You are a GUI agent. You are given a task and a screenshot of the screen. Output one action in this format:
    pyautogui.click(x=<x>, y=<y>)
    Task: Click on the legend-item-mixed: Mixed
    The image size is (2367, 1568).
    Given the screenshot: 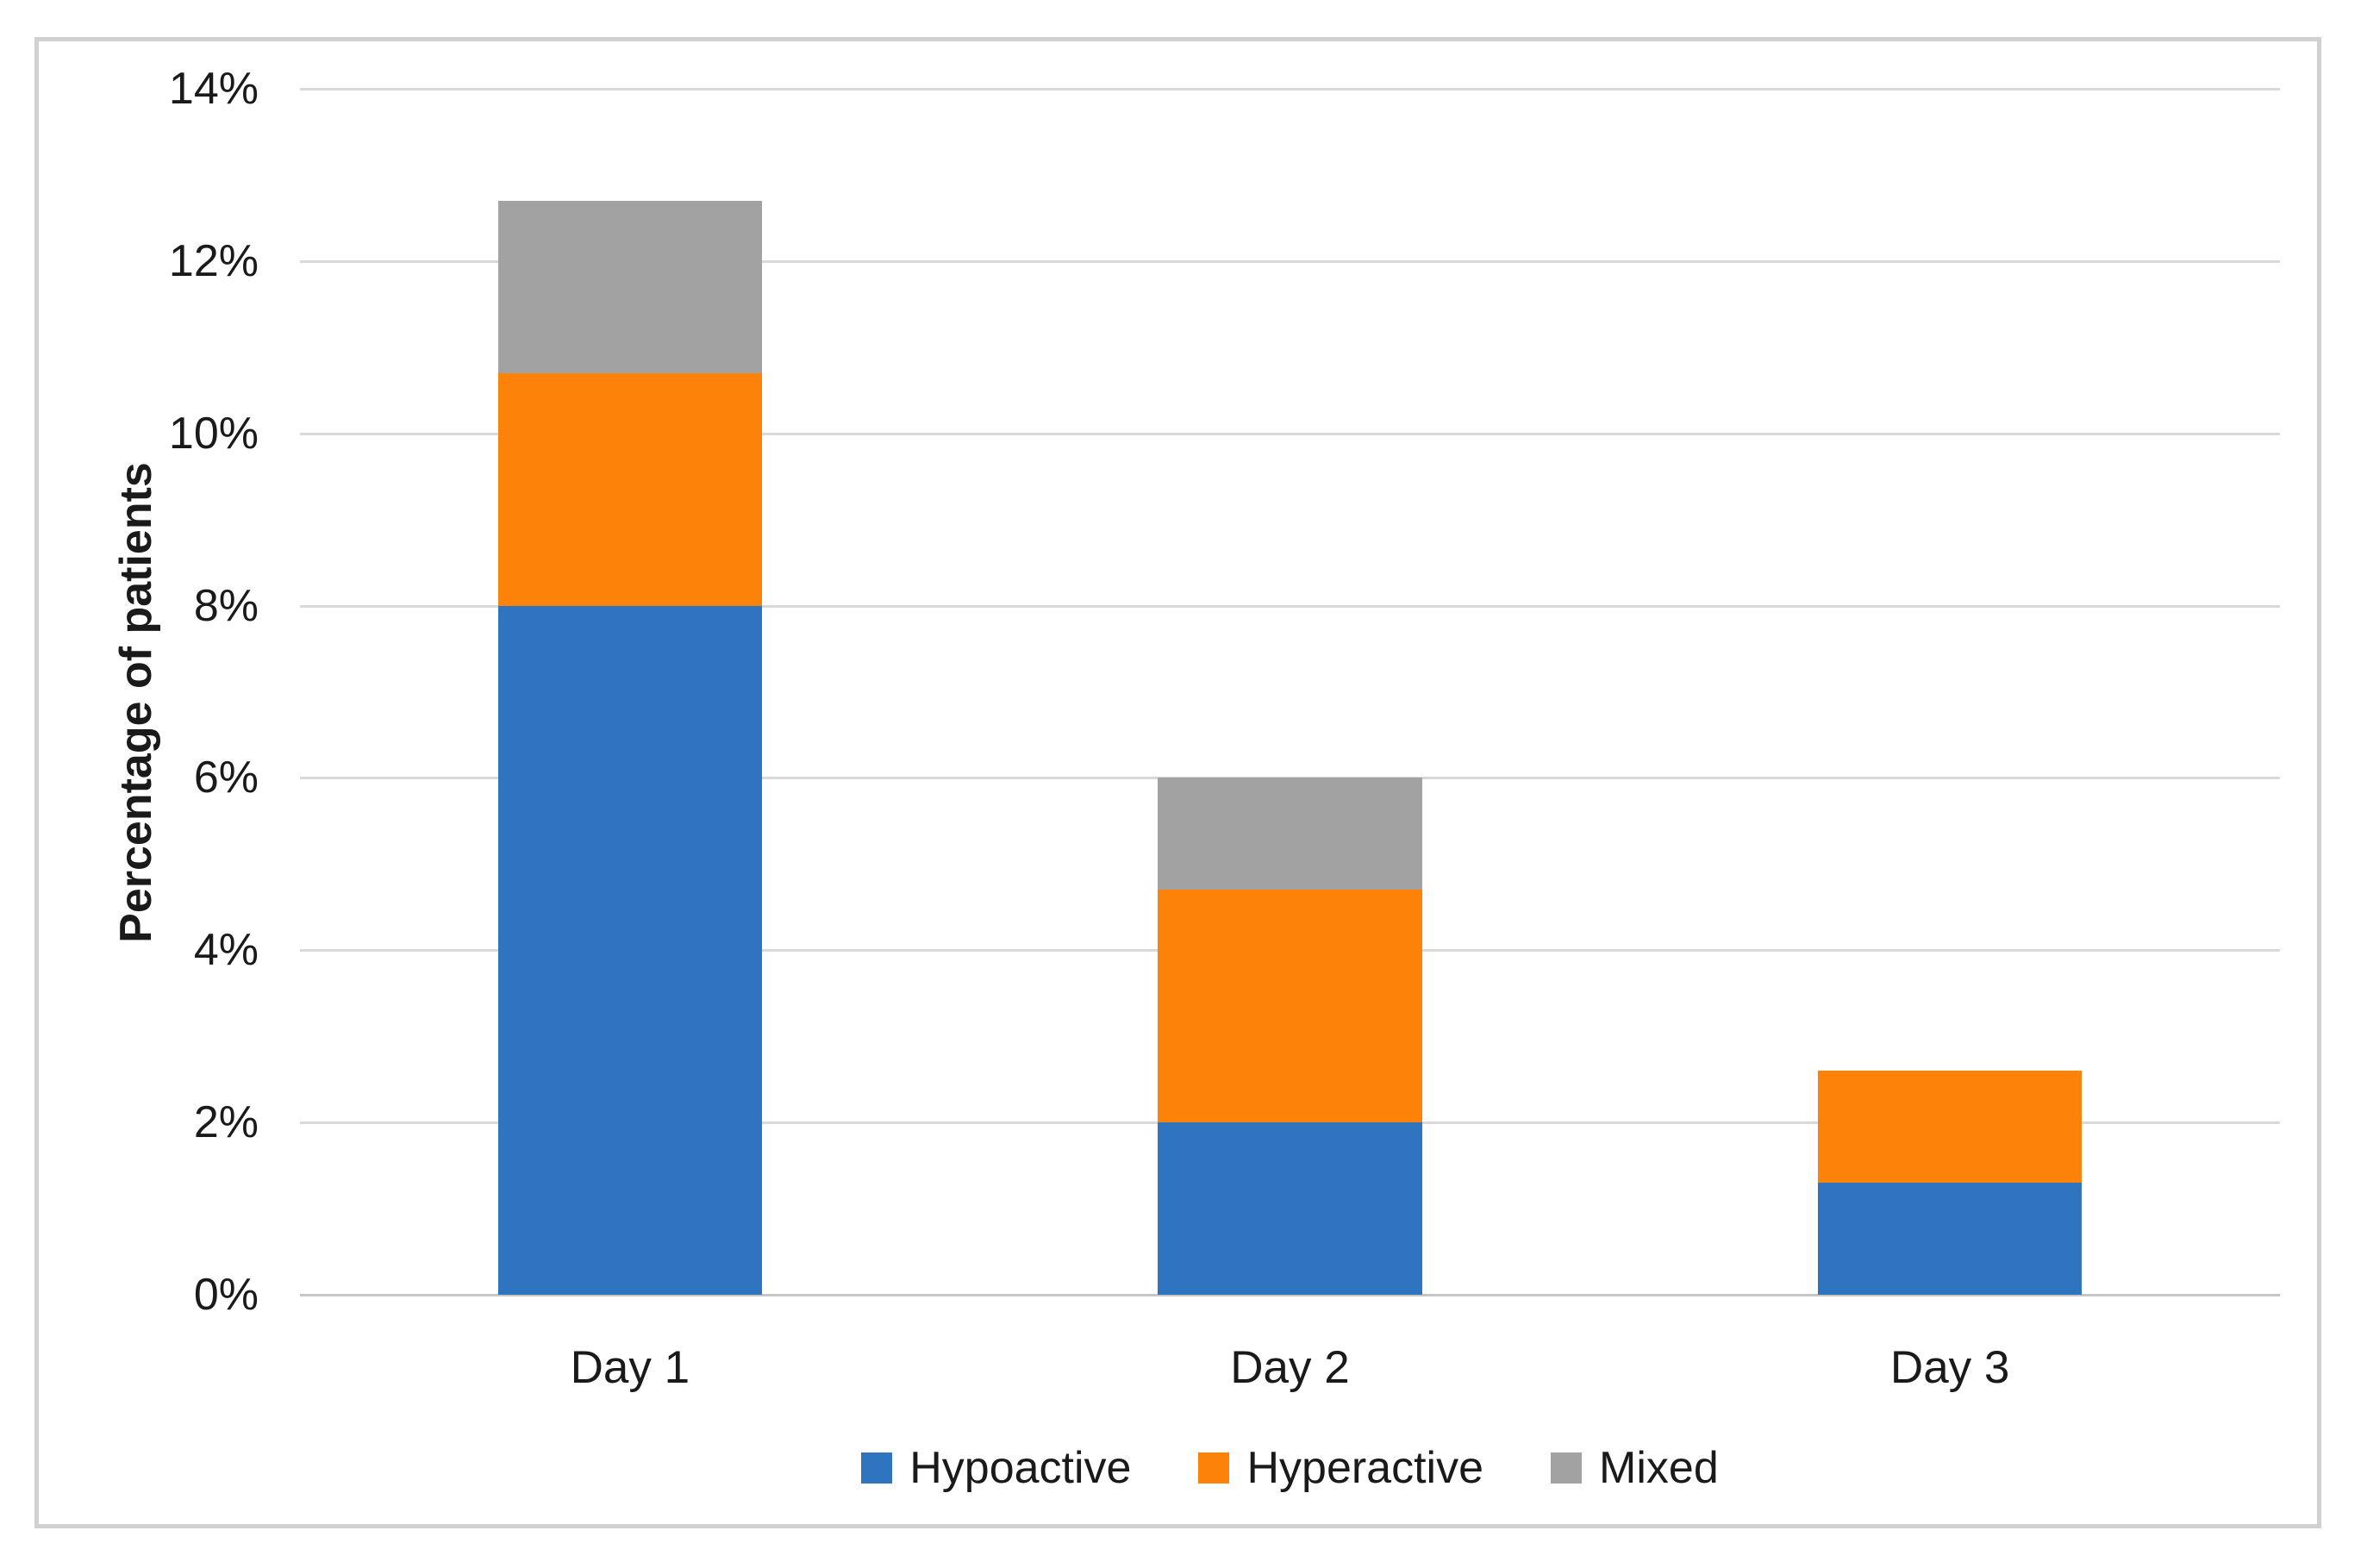 What is the action you would take?
    pyautogui.click(x=1635, y=1468)
    